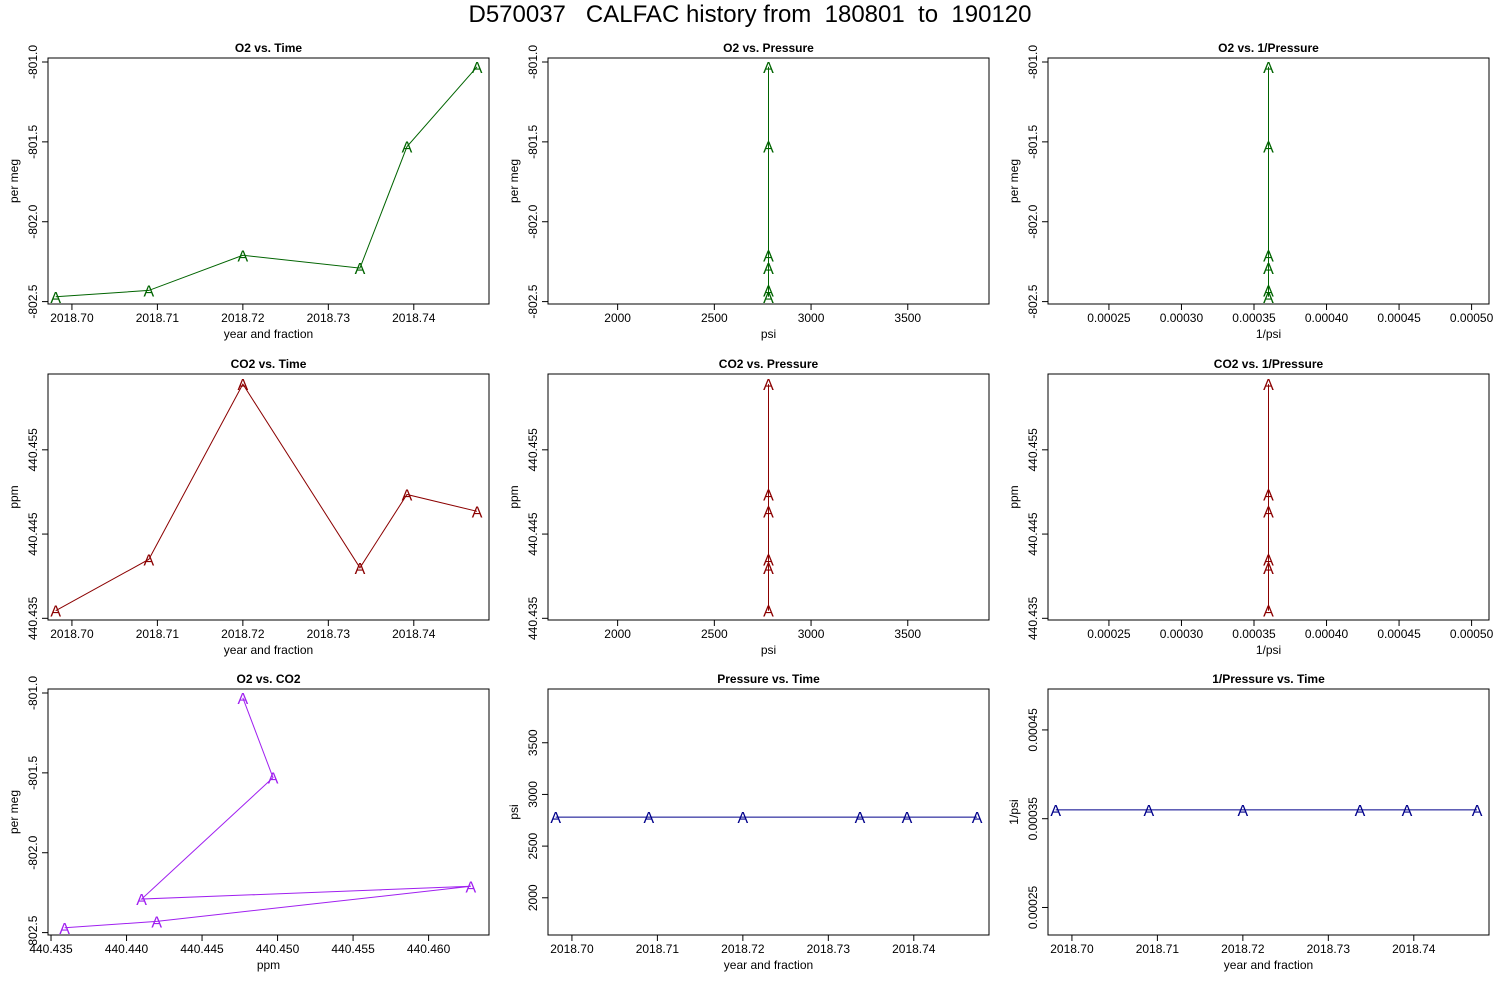  What do you see at coordinates (533, 450) in the screenshot?
I see `y-tick-label: 440.455` at bounding box center [533, 450].